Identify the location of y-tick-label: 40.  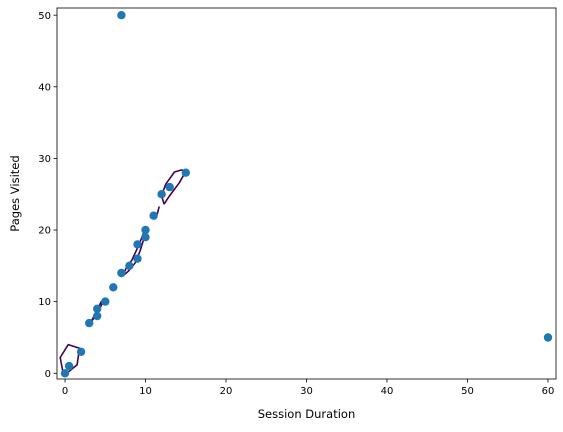
(44, 87).